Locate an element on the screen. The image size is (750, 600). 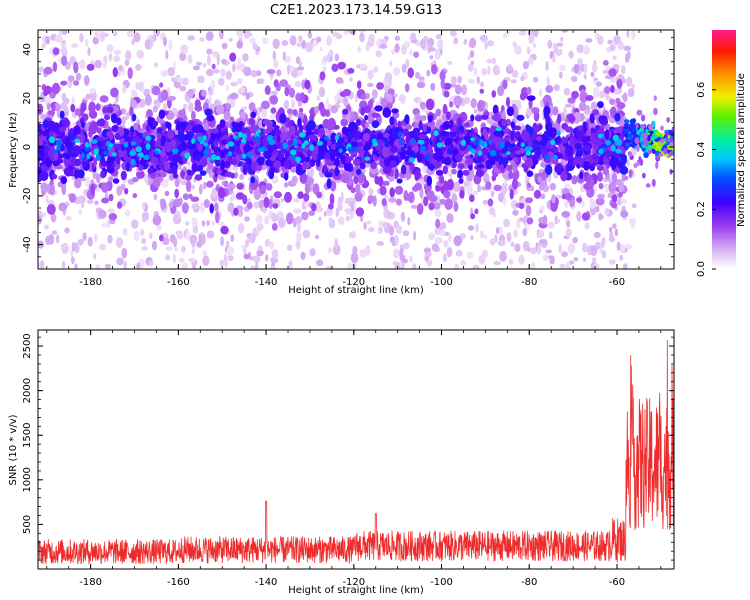
spectrogram-x-tick-label: -60 is located at coordinates (617, 282).